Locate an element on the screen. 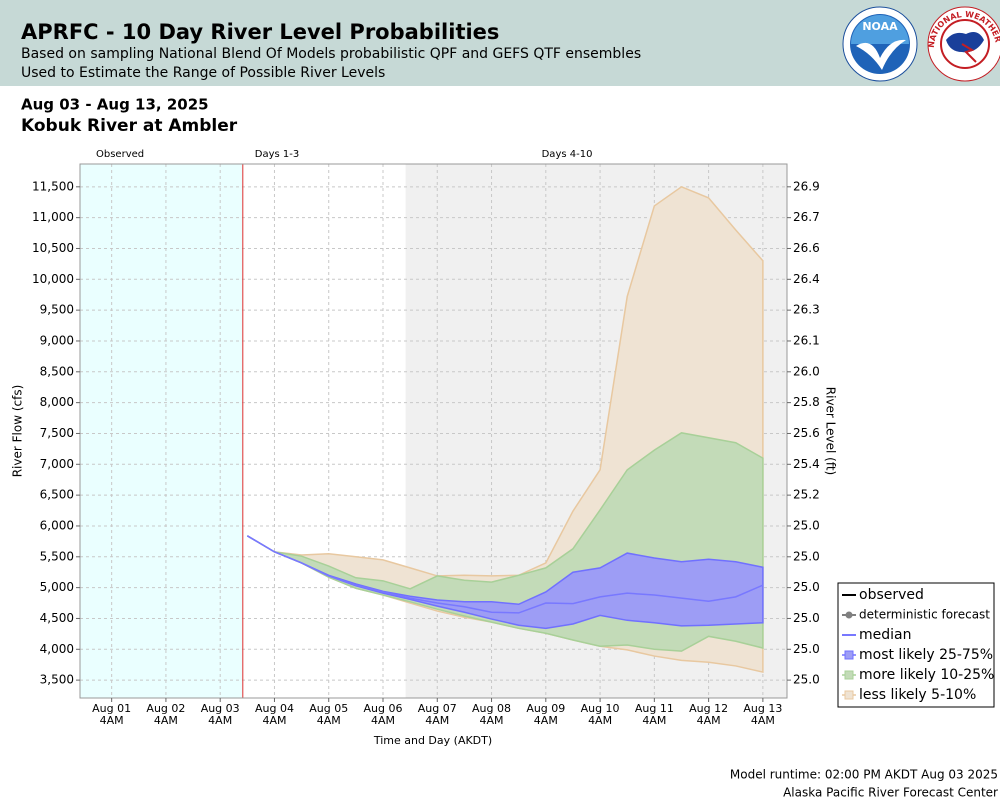 This screenshot has height=800, width=1000. footer-text: Alaska Pacific River Forecast Center is located at coordinates (890, 793).